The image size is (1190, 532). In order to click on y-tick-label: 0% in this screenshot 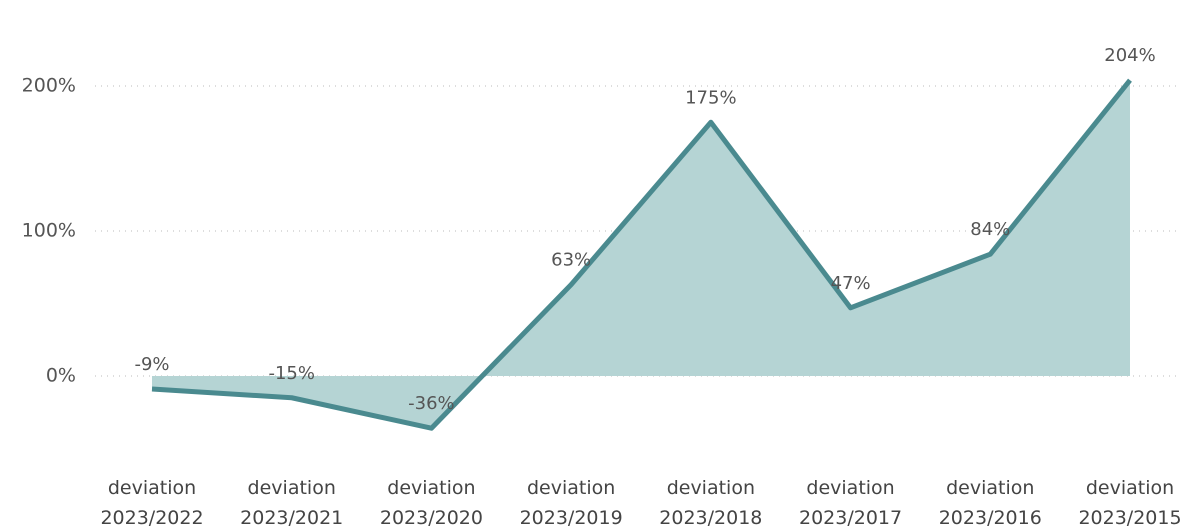, I will do `click(61, 376)`.